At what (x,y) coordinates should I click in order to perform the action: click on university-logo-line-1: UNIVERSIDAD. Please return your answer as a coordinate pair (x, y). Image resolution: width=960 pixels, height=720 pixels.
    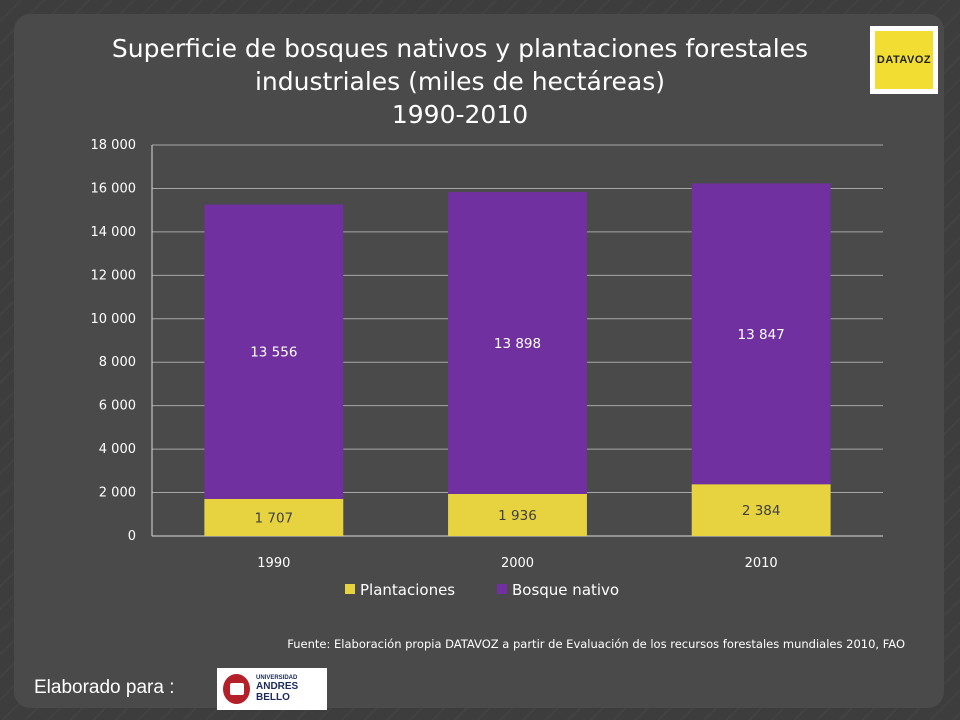
    Looking at the image, I should click on (277, 678).